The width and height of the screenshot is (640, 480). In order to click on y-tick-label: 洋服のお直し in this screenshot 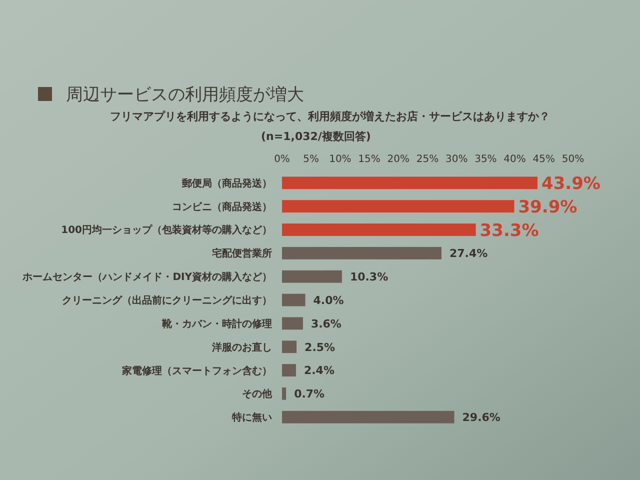, I will do `click(241, 347)`.